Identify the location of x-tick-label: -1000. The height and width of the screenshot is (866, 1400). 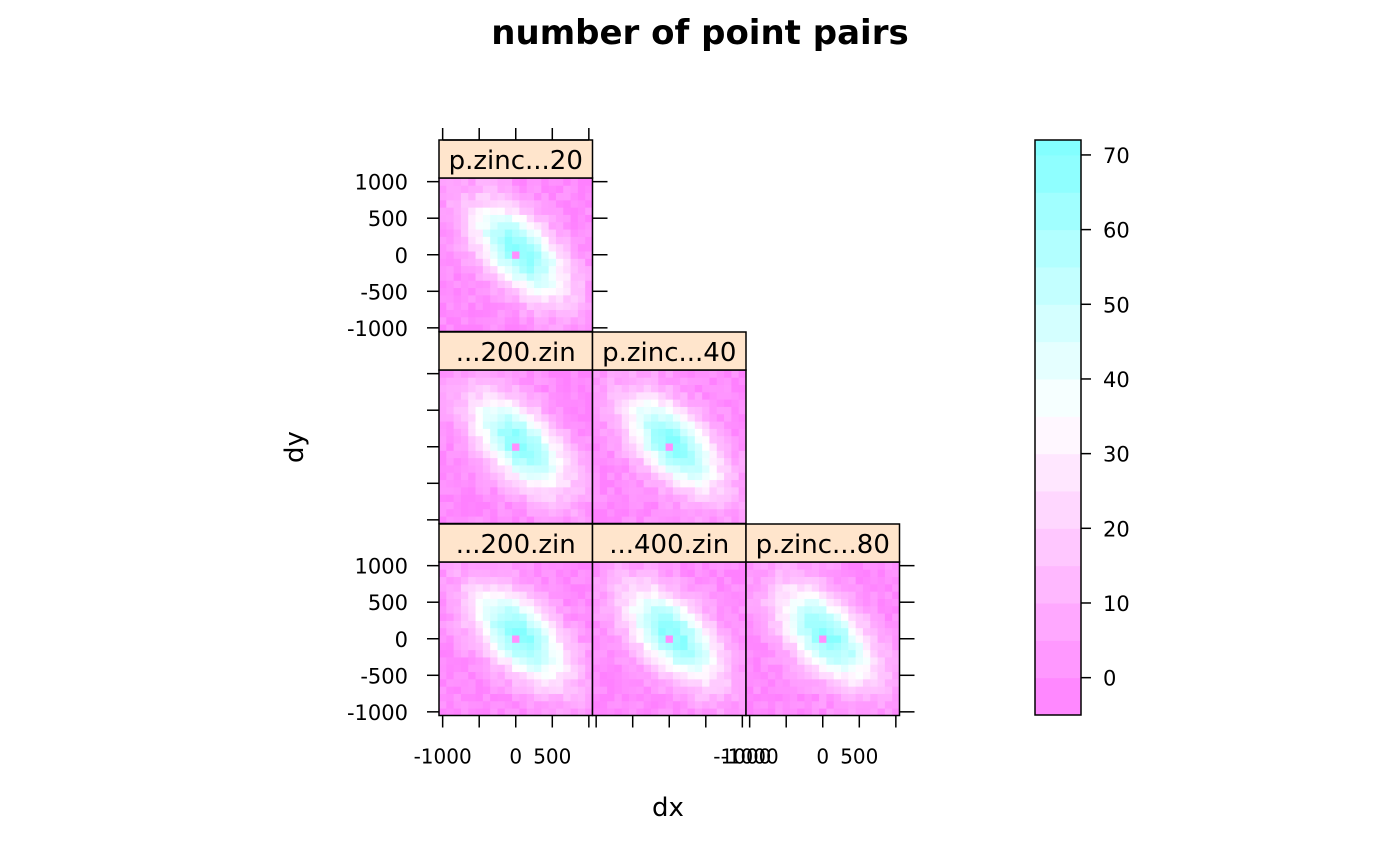
(742, 757).